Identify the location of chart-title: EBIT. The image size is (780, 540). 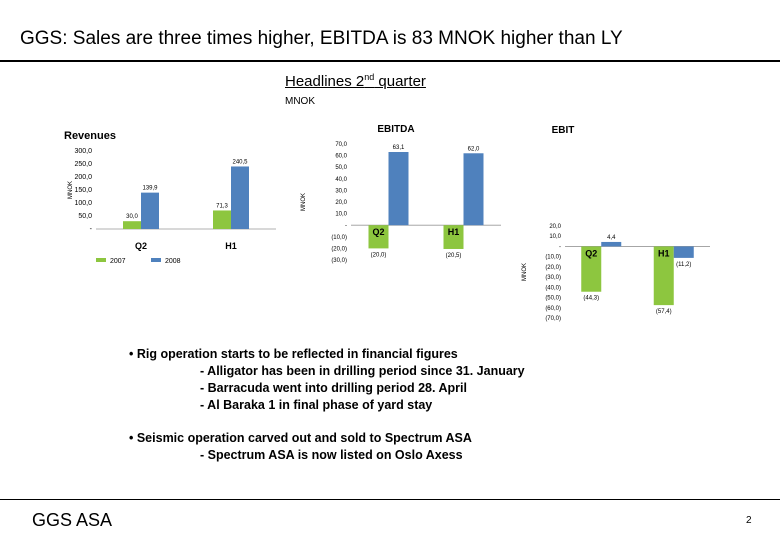
(563, 130).